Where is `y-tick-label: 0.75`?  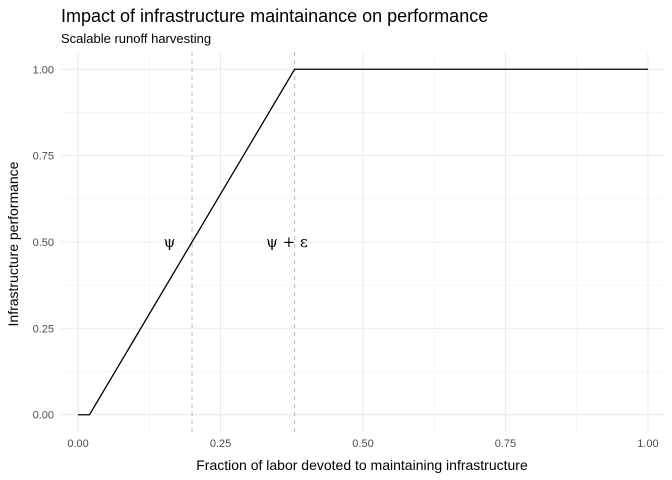 y-tick-label: 0.75 is located at coordinates (43, 157).